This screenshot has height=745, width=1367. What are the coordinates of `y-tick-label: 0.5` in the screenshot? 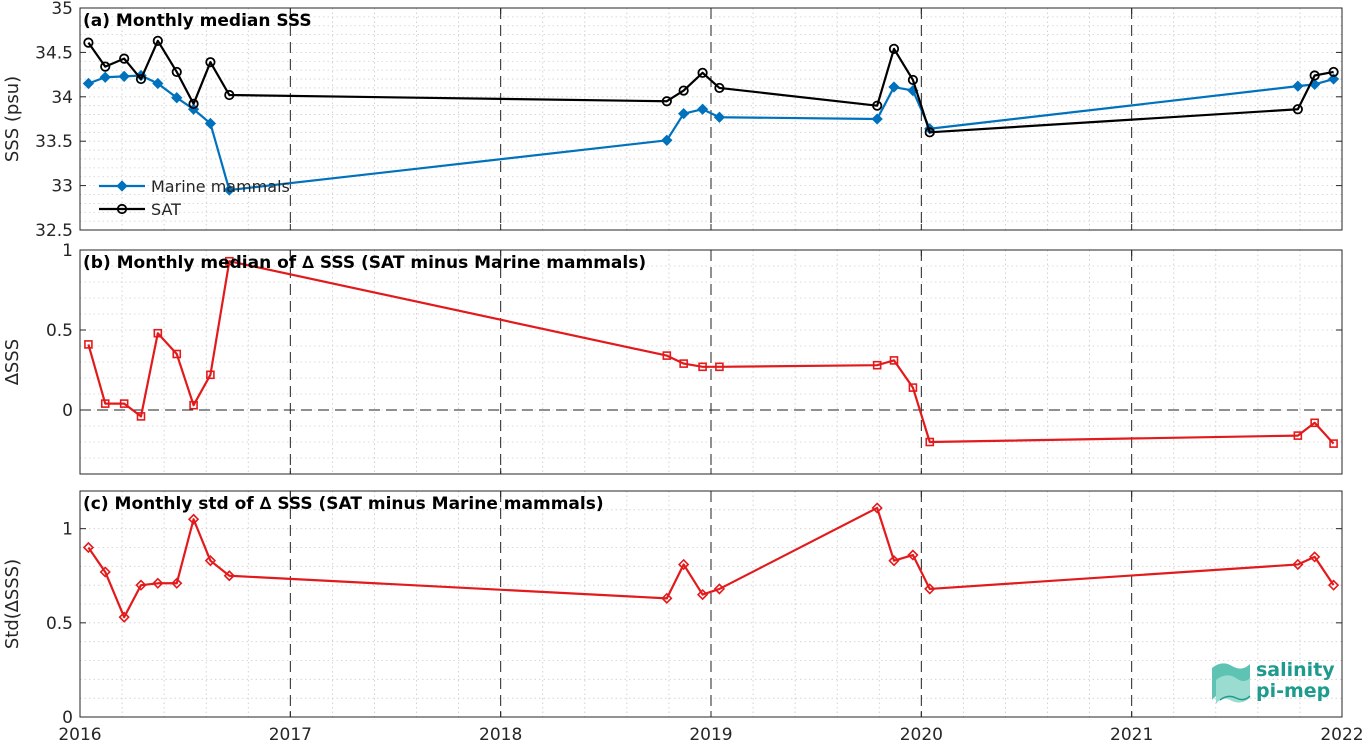 It's located at (59, 624).